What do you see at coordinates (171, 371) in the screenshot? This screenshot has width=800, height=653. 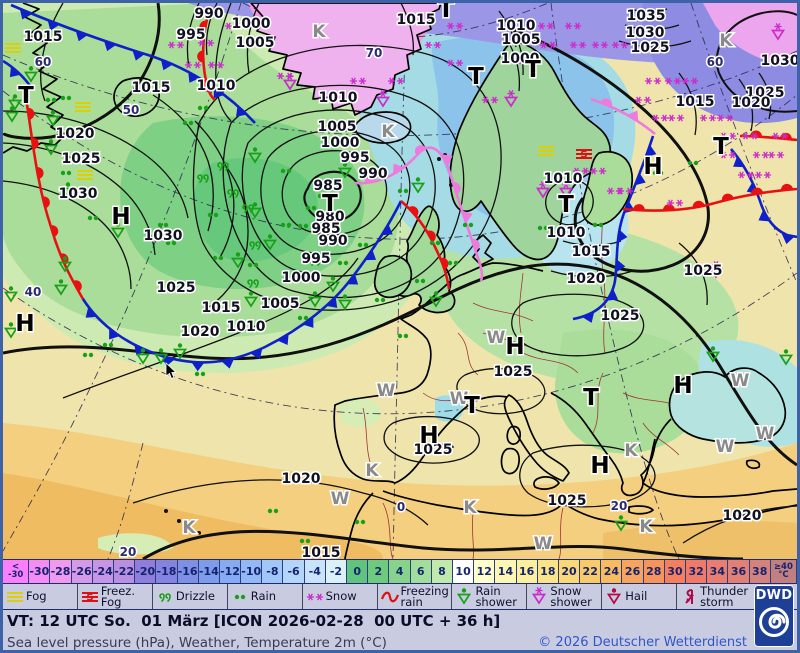 I see `mouse-cursor` at bounding box center [171, 371].